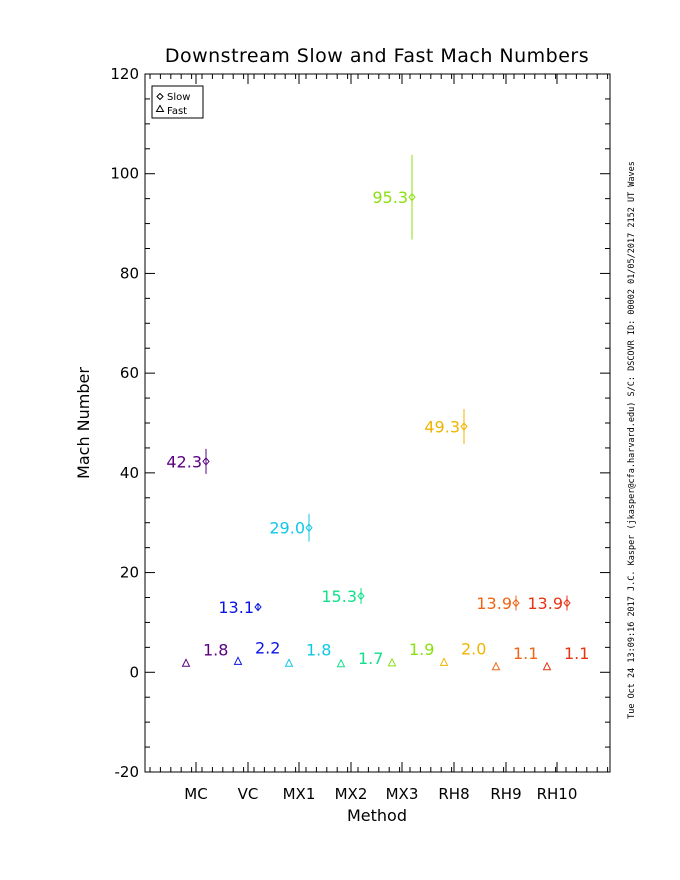 This screenshot has width=680, height=880. What do you see at coordinates (377, 56) in the screenshot?
I see `chart-title: Downstream Slow and Fast Mach Numbers` at bounding box center [377, 56].